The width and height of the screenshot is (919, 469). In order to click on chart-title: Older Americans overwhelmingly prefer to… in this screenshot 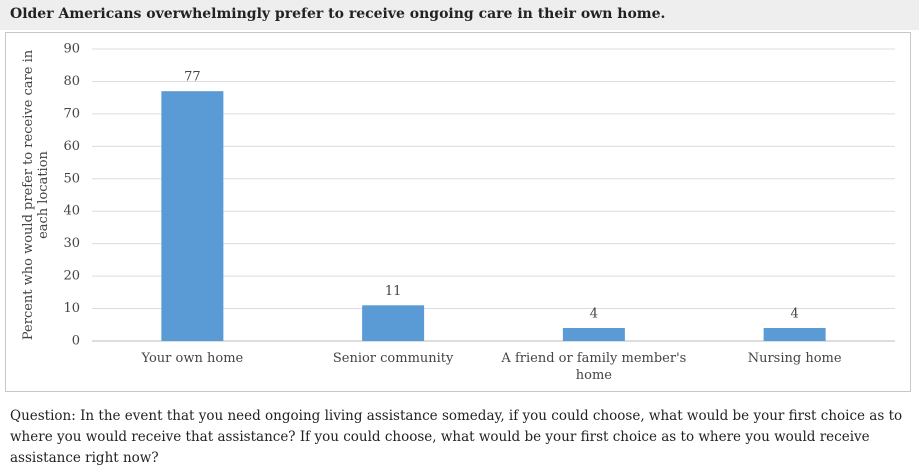, I will do `click(338, 14)`.